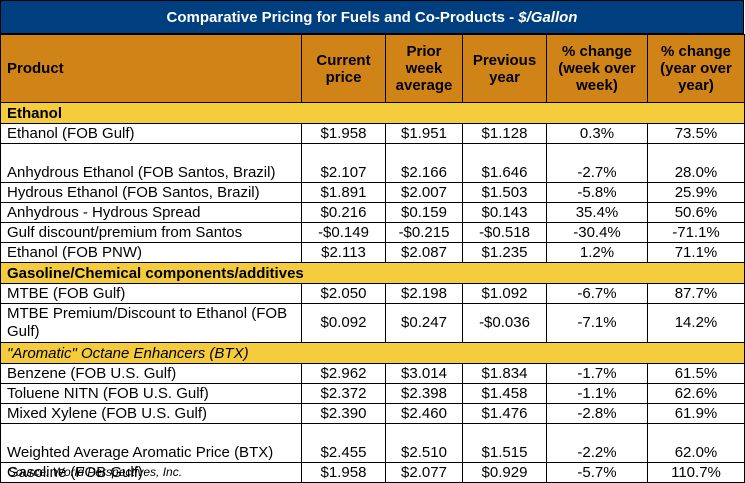  What do you see at coordinates (424, 232) in the screenshot?
I see `prior-week-average-cell: -$0.215` at bounding box center [424, 232].